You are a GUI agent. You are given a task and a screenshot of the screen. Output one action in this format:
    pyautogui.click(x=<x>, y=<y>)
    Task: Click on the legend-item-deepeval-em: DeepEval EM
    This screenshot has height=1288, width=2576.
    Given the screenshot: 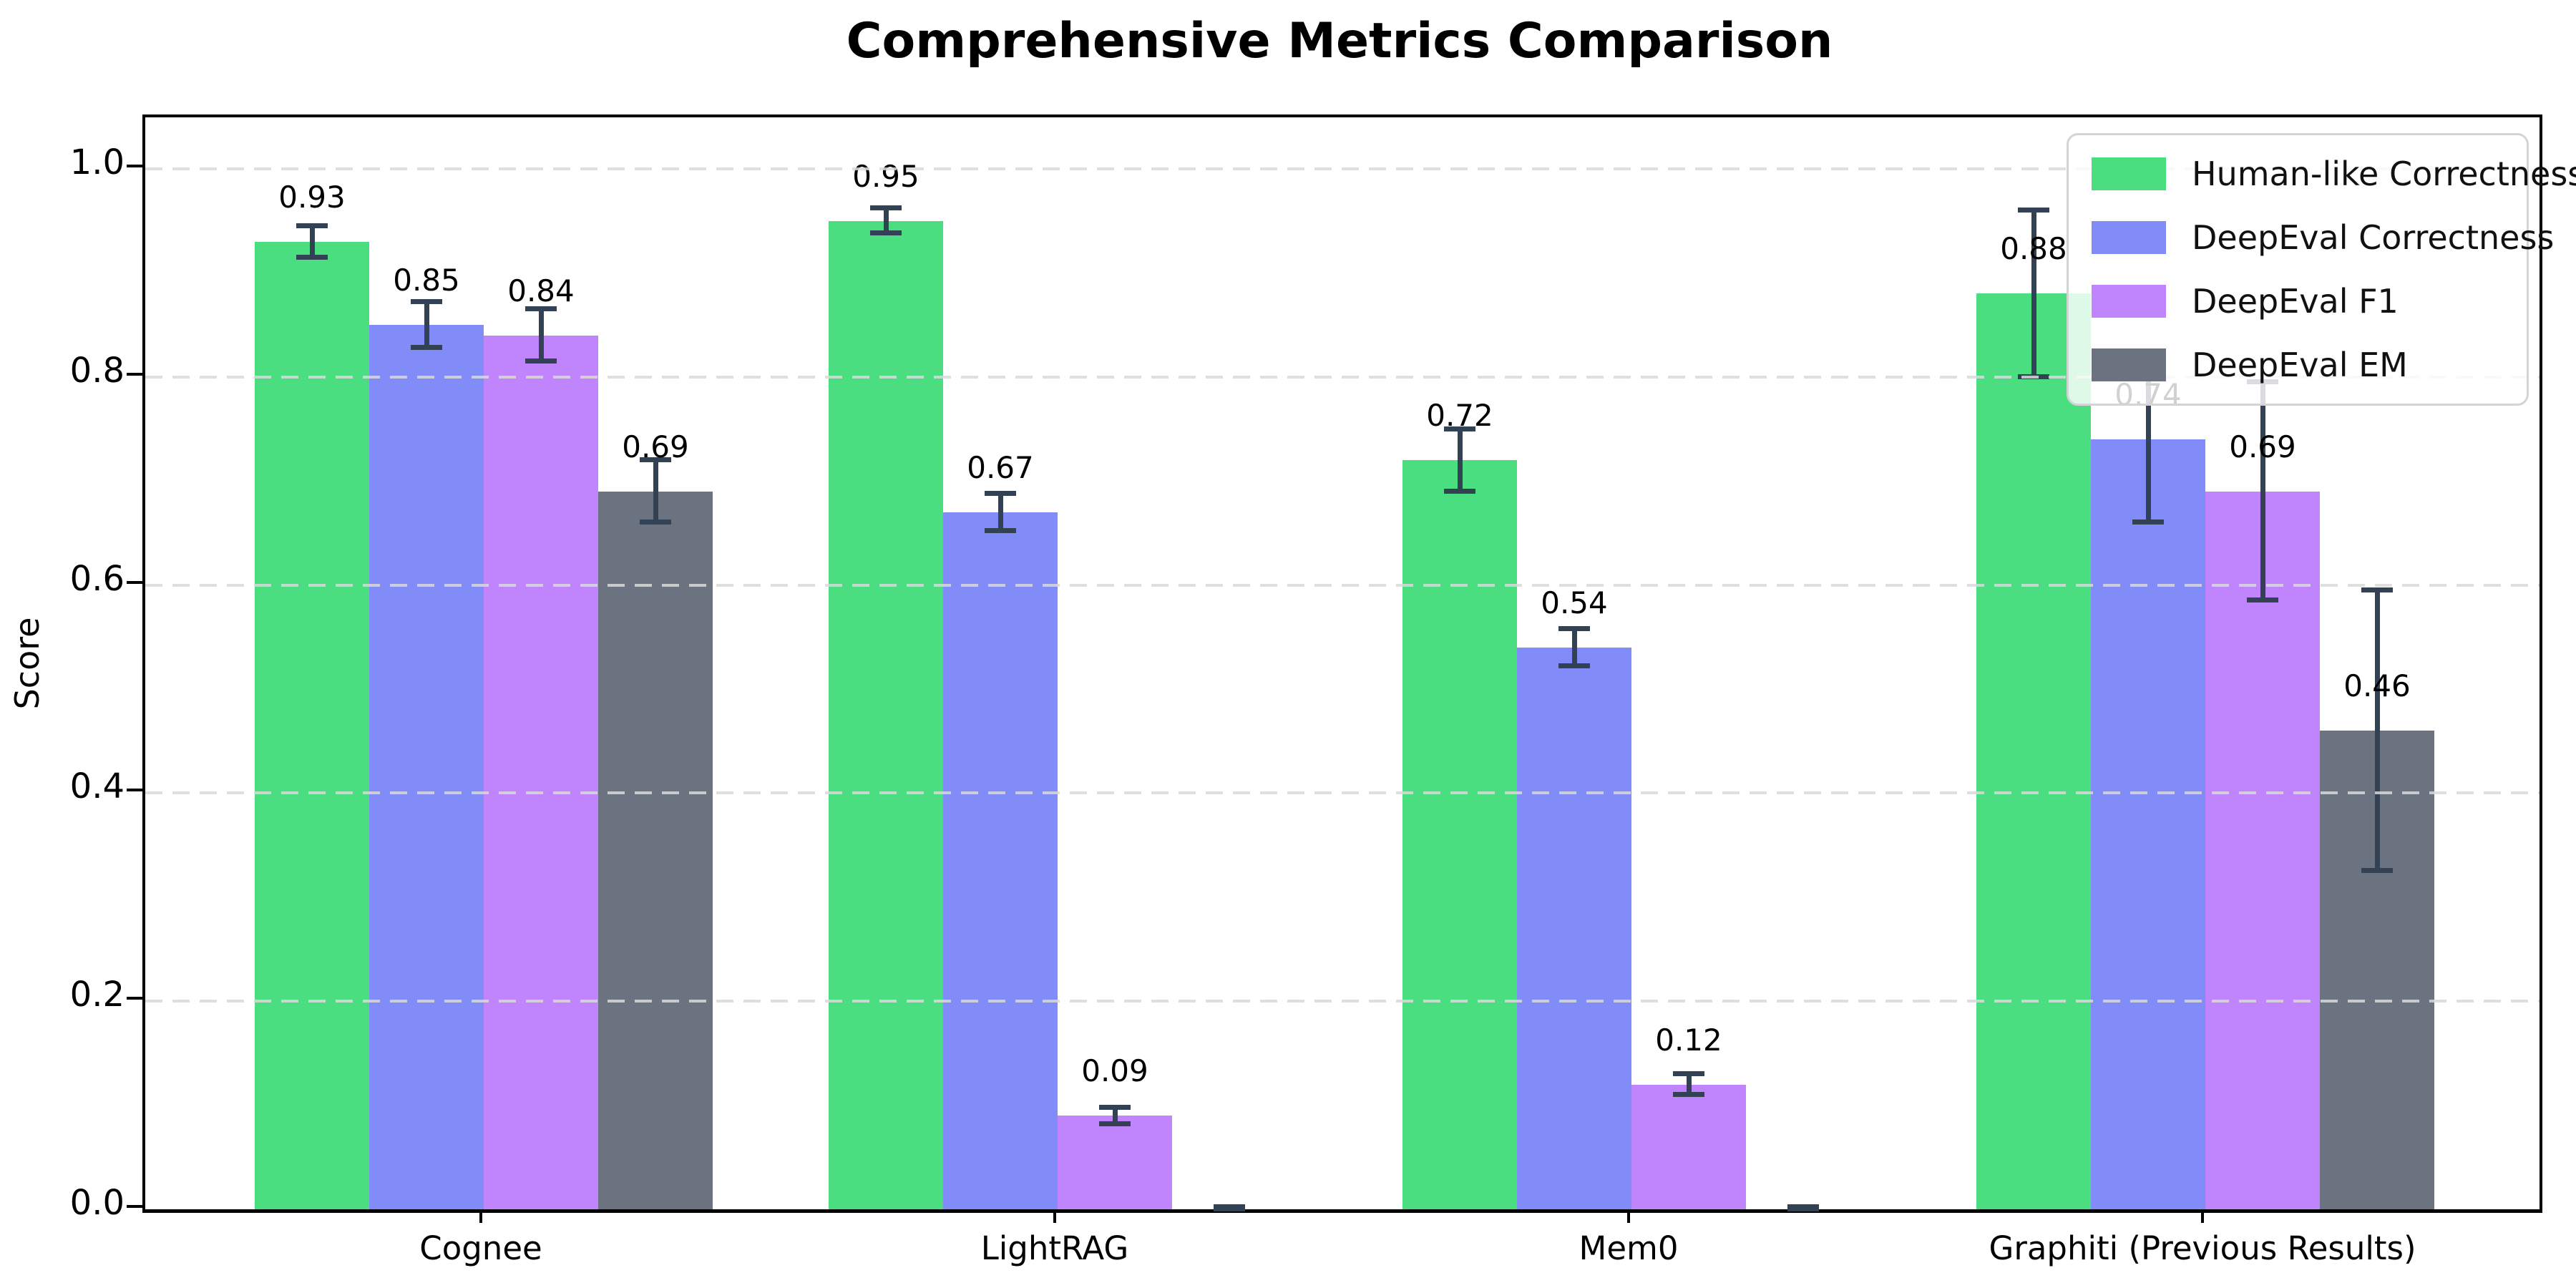 What is the action you would take?
    pyautogui.click(x=2298, y=365)
    